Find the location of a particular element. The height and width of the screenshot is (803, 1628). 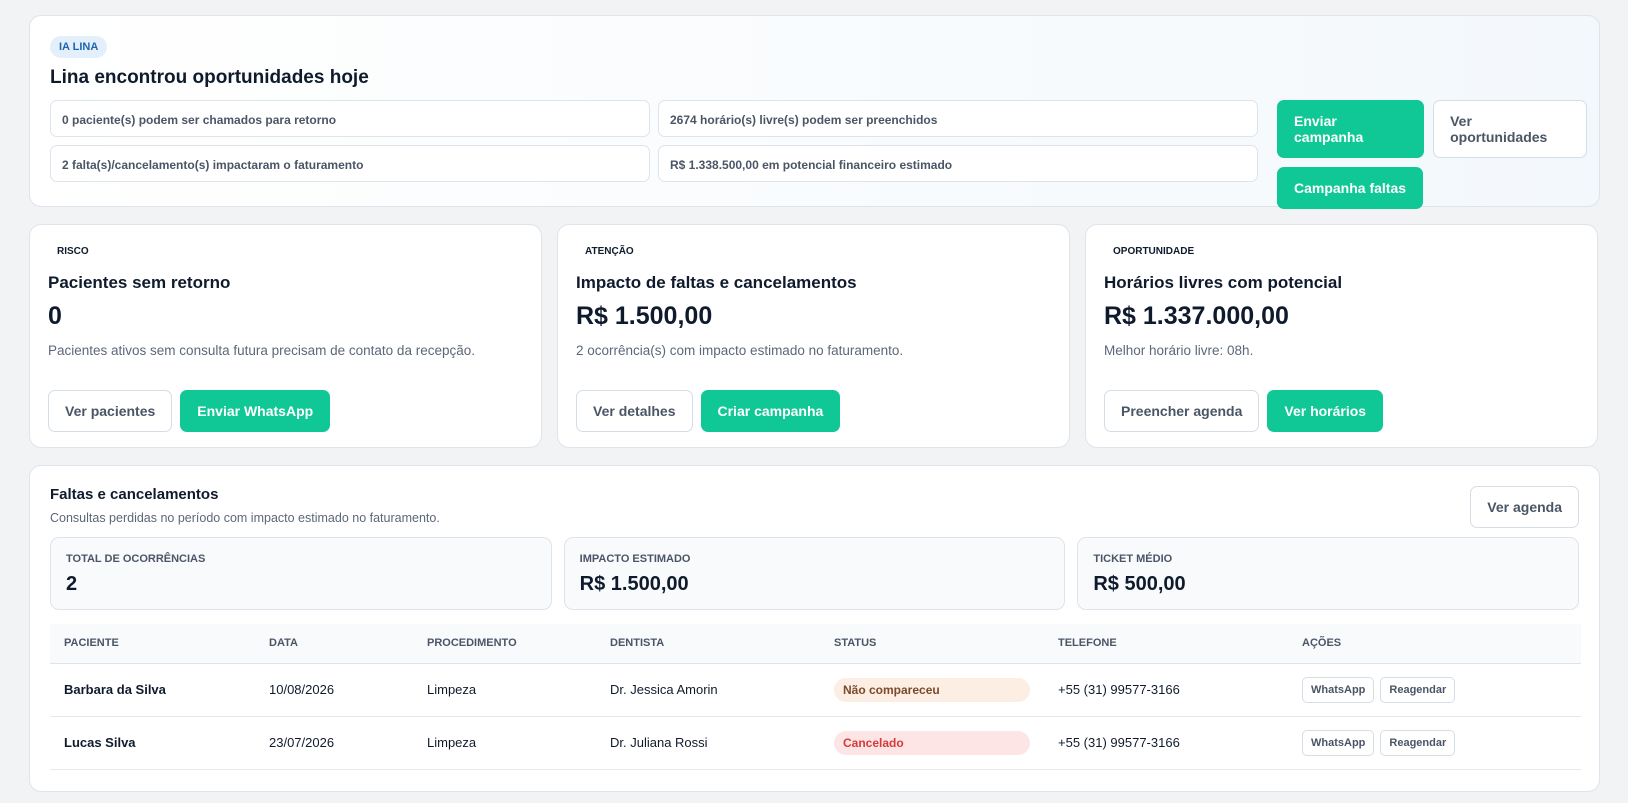

card-actions: Ver detalhes Criar campanha is located at coordinates (708, 411).